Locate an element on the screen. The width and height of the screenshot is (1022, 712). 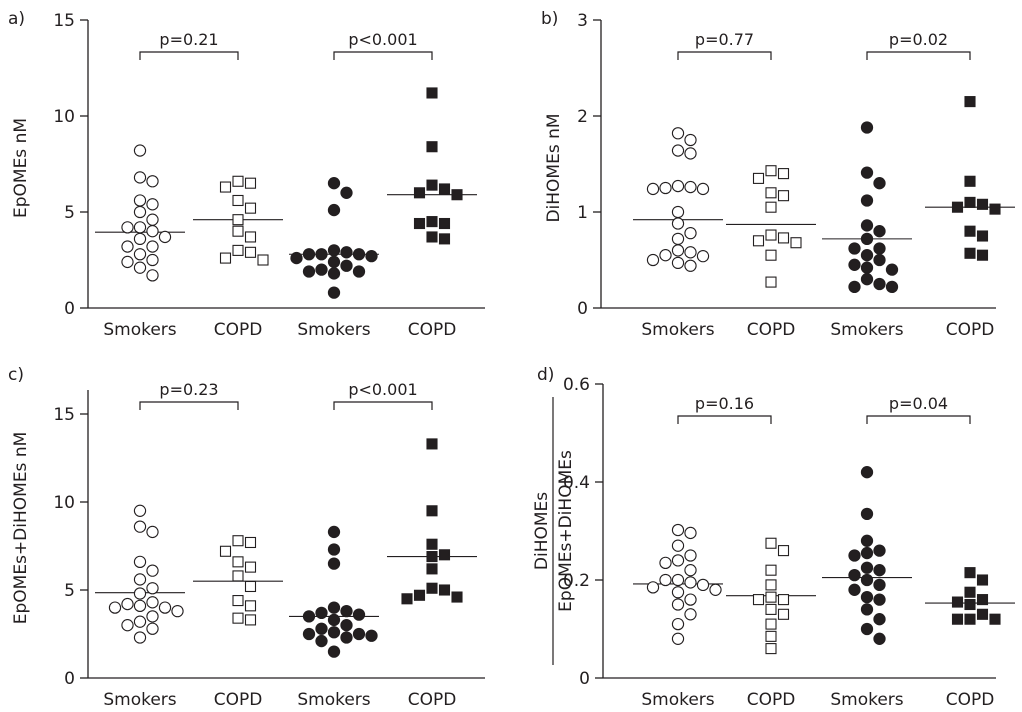
panel-letter-a: a) is located at coordinates (16, 19).